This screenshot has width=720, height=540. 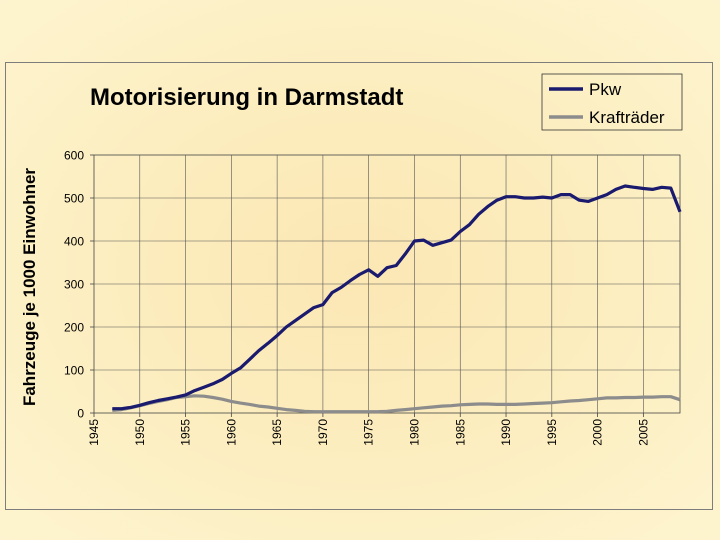 I want to click on x-tick-label: 1960, so click(x=231, y=432).